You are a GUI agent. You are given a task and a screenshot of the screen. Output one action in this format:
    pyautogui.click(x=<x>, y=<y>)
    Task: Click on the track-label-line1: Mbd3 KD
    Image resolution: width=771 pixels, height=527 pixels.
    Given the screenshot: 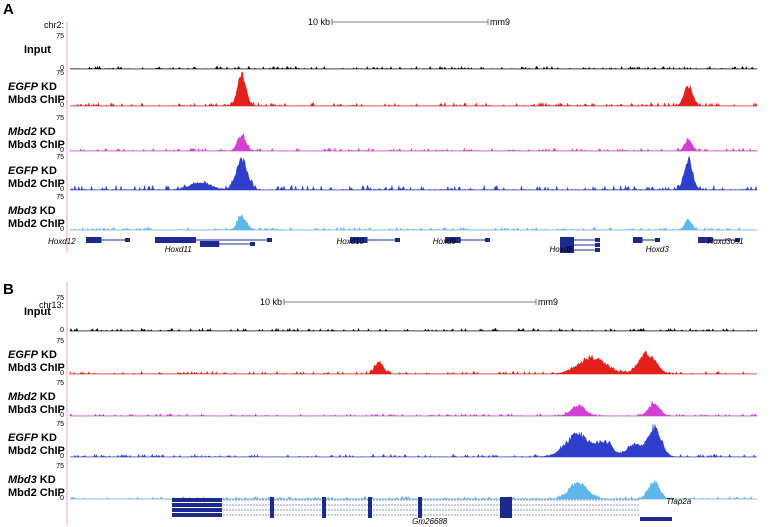 What is the action you would take?
    pyautogui.click(x=32, y=480)
    